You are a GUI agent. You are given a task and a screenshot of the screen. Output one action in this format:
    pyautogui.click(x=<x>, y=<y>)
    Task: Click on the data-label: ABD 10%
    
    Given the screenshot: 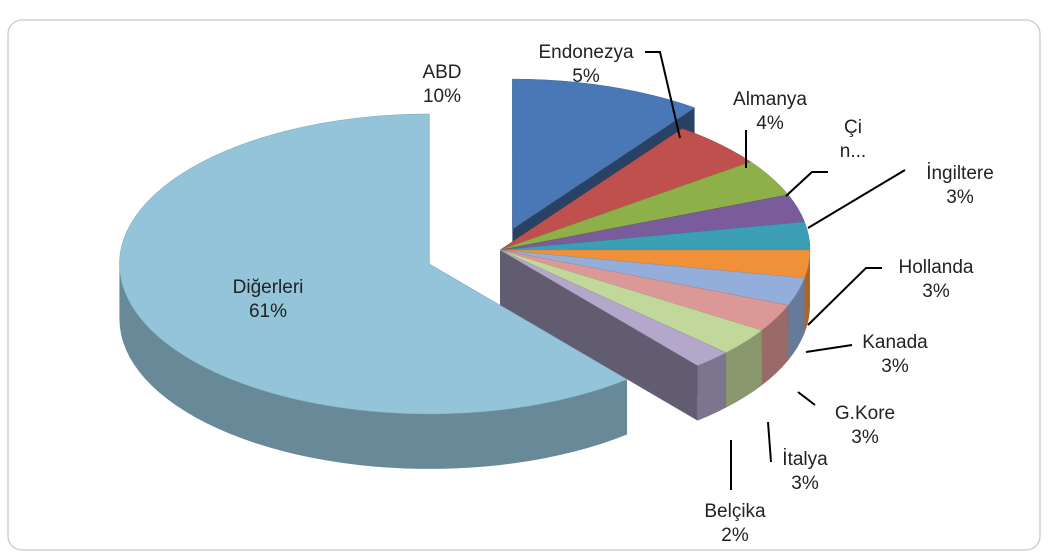 What is the action you would take?
    pyautogui.click(x=441, y=85)
    